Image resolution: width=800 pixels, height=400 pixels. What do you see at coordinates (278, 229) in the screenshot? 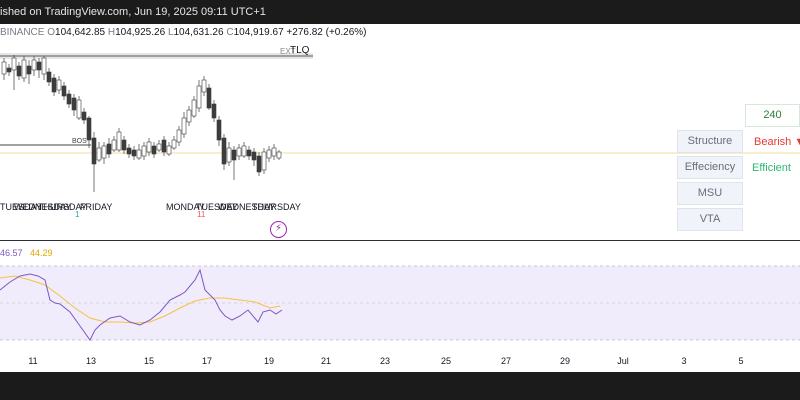
I see `flash-icon: ⚡` at bounding box center [278, 229].